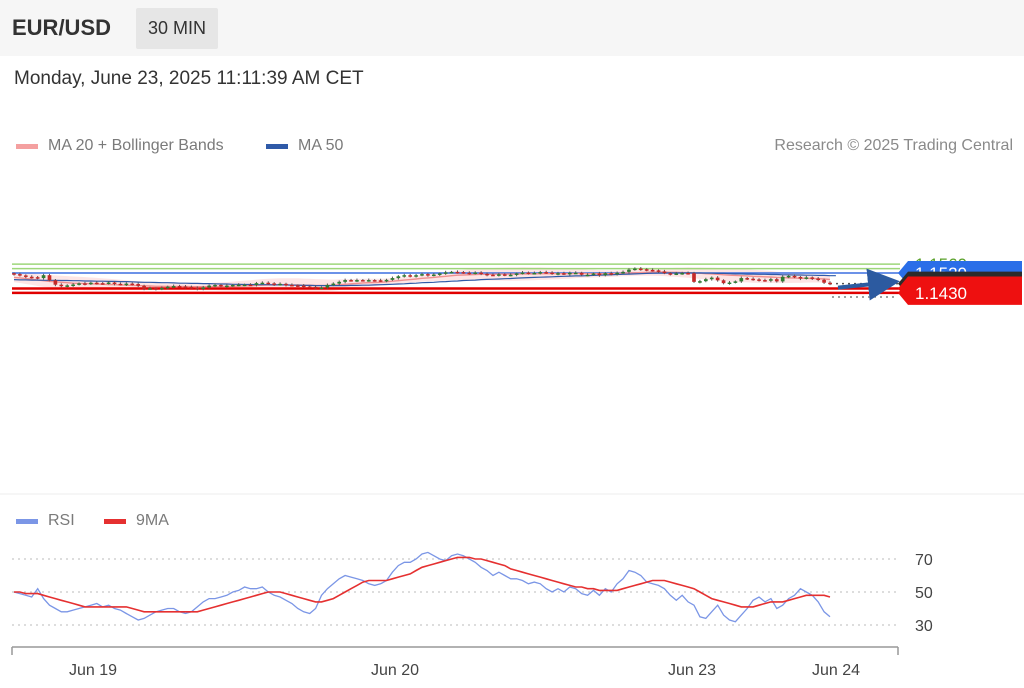 The image size is (1024, 688). Describe the element at coordinates (177, 28) in the screenshot. I see `timeframe-button: 30 MIN` at that location.